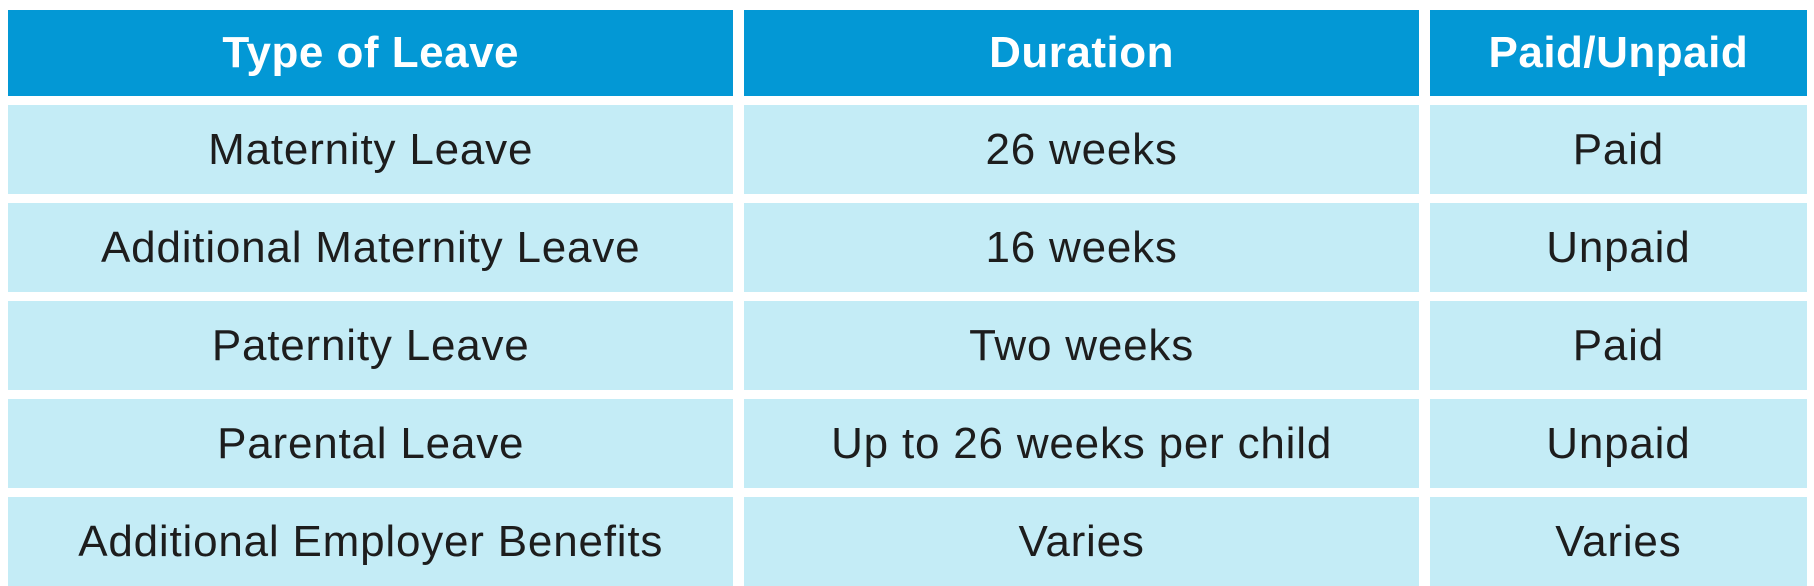 The width and height of the screenshot is (1814, 586). What do you see at coordinates (1081, 53) in the screenshot?
I see `header-cell-duration: Duration` at bounding box center [1081, 53].